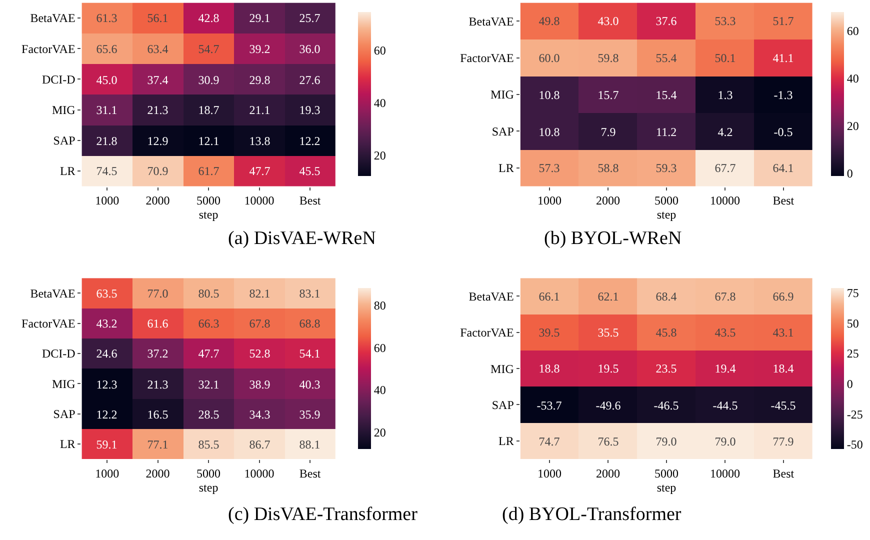 This screenshot has height=540, width=870. I want to click on data-label: 11.2, so click(666, 131).